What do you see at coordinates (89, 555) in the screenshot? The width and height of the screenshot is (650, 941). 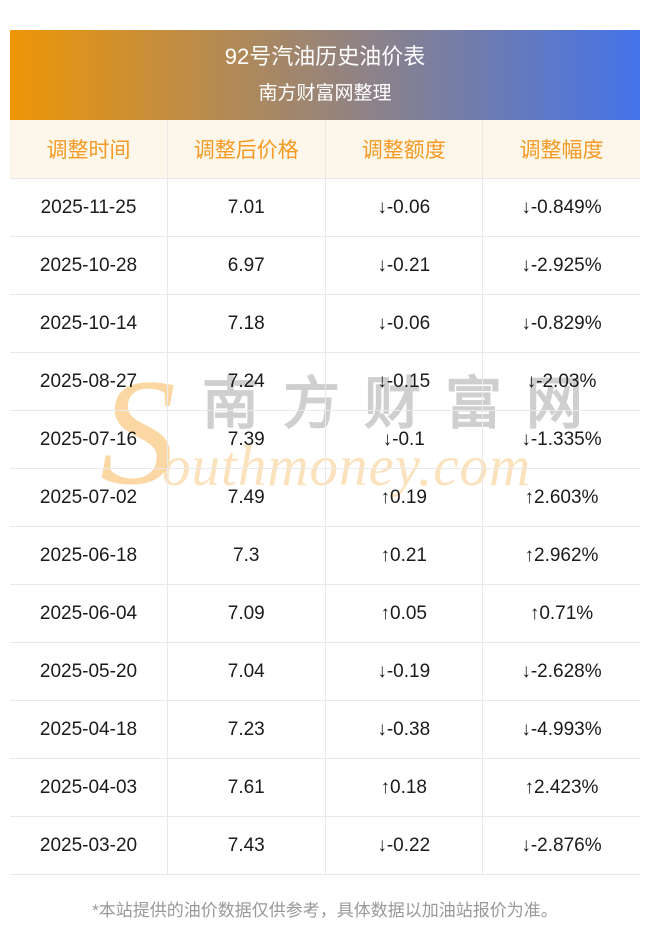 I see `cell-adjust-date: 2025-06-18` at bounding box center [89, 555].